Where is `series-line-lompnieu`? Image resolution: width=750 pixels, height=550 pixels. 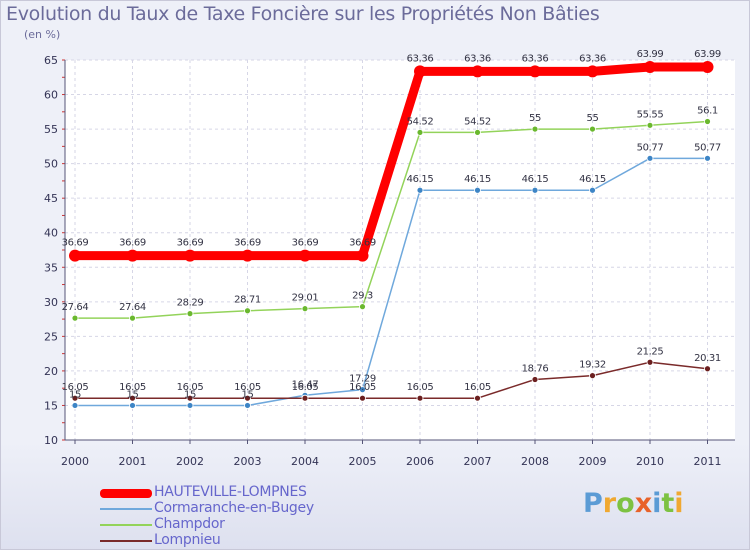 series-line-lompnieu is located at coordinates (391, 380).